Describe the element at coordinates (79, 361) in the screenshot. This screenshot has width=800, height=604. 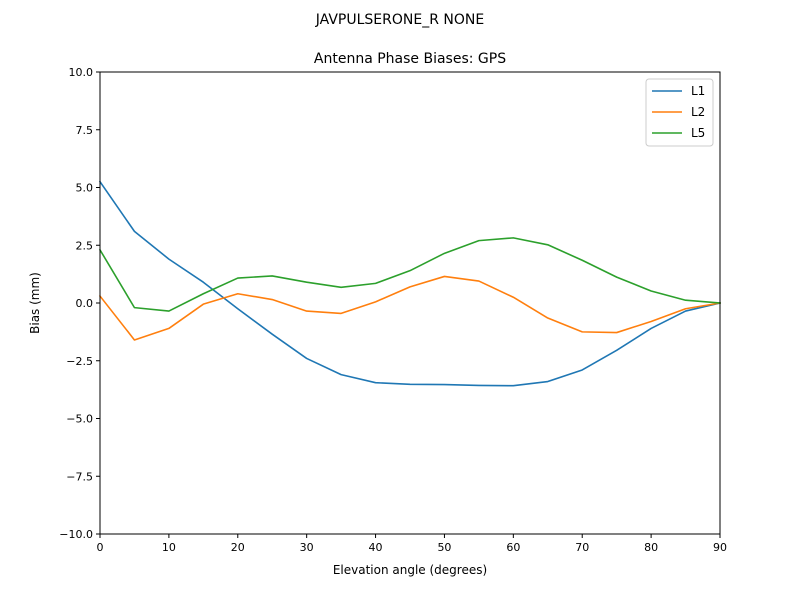
I see `y-tick-label: −2.5` at that location.